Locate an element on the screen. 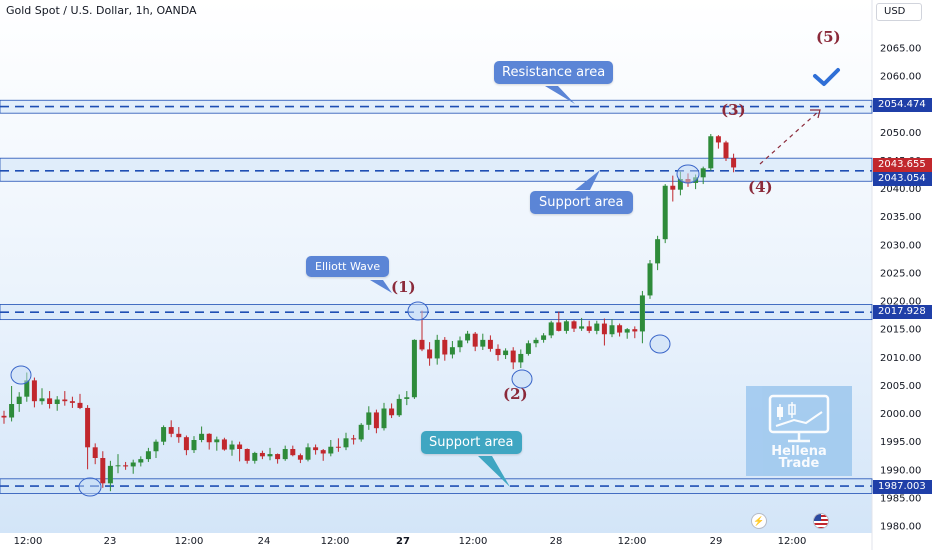 The width and height of the screenshot is (932, 550). projection-arrowhead is located at coordinates (815, 114).